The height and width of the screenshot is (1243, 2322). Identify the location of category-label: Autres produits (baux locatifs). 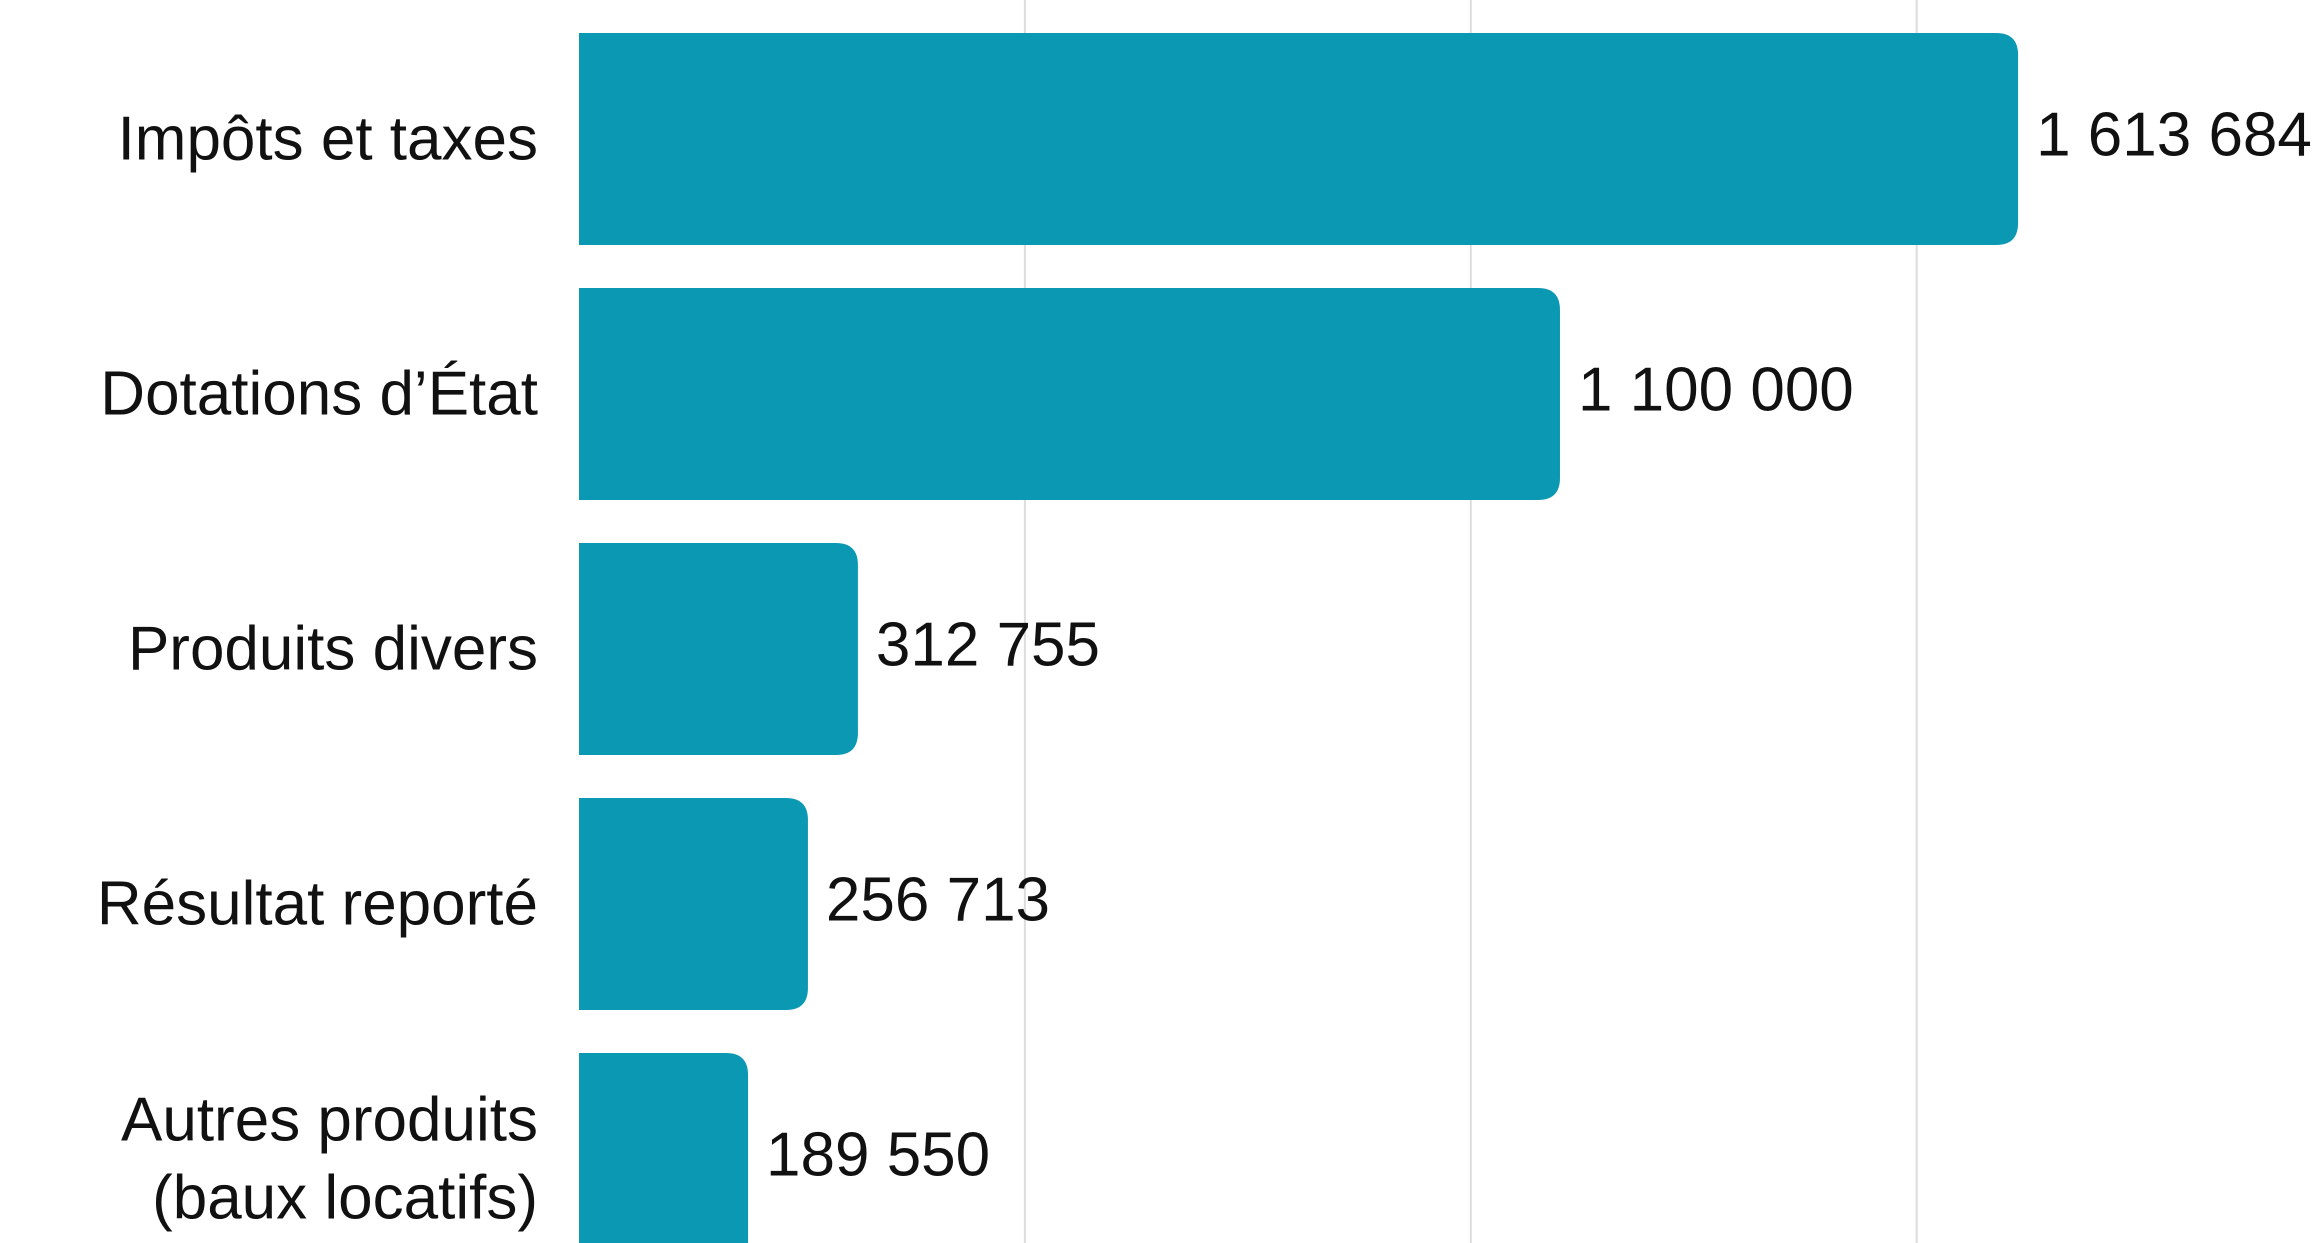
(329, 1159).